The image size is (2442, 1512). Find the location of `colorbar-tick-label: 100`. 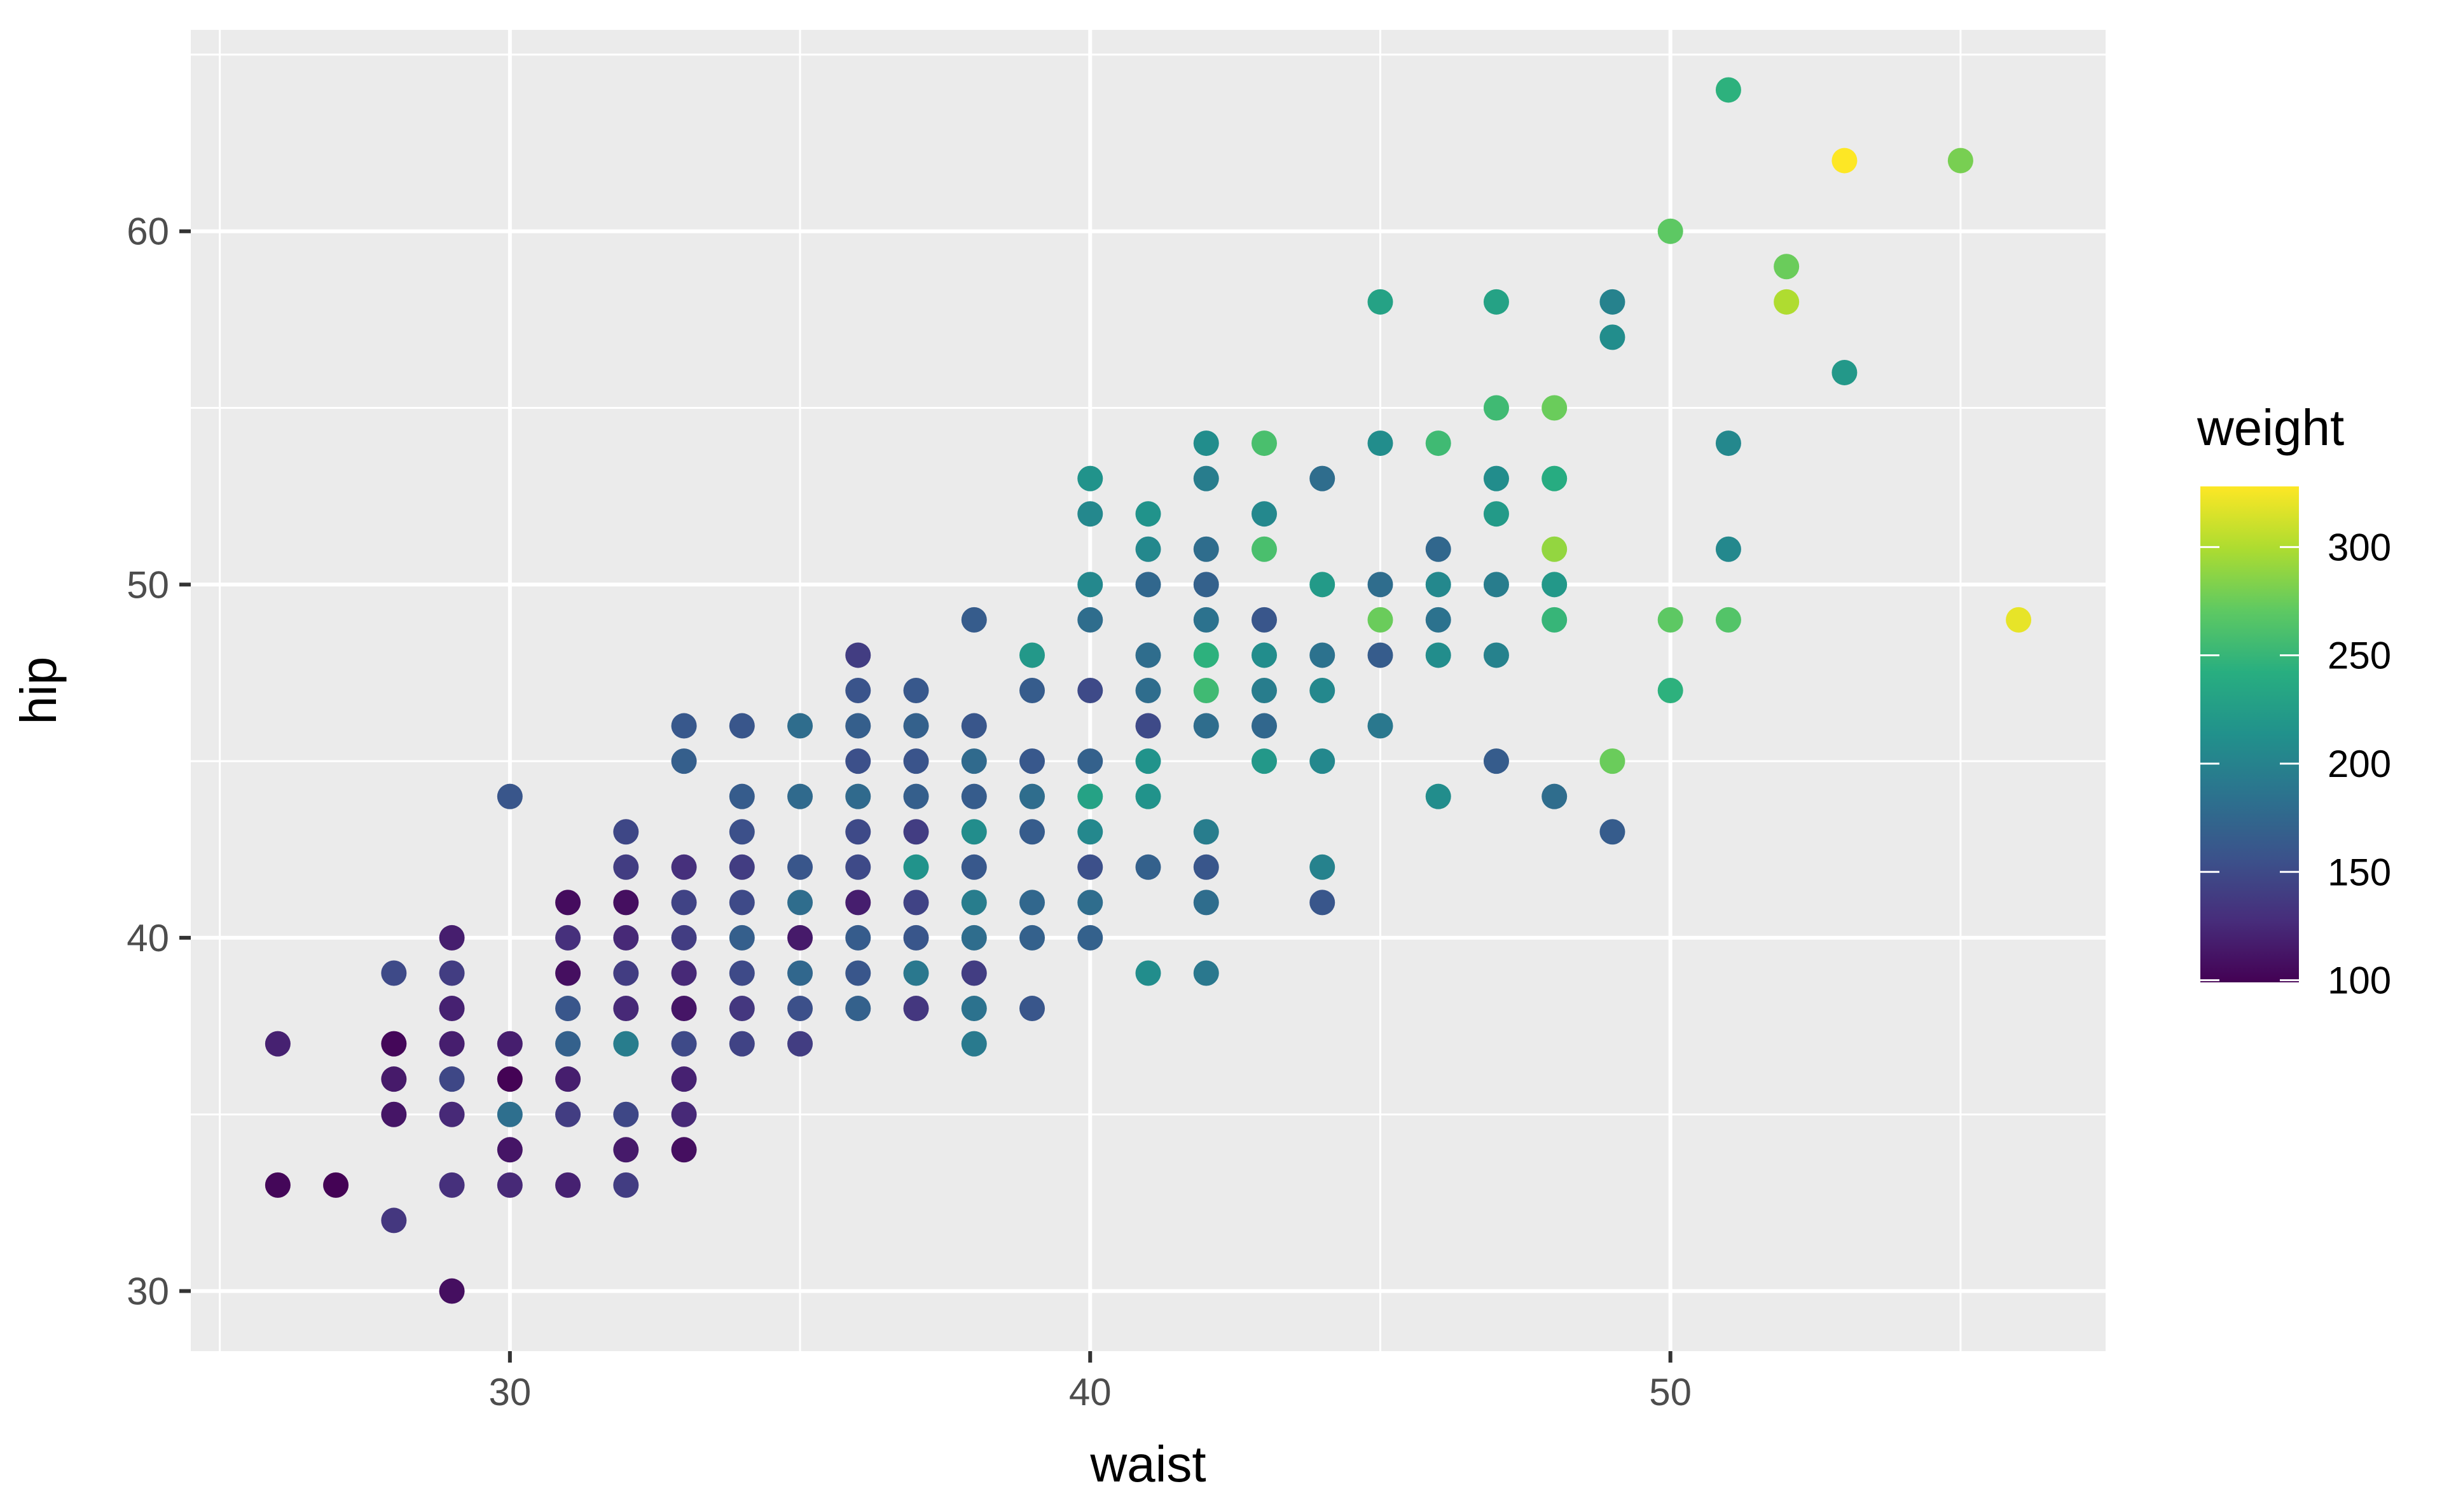

colorbar-tick-label: 100 is located at coordinates (2359, 980).